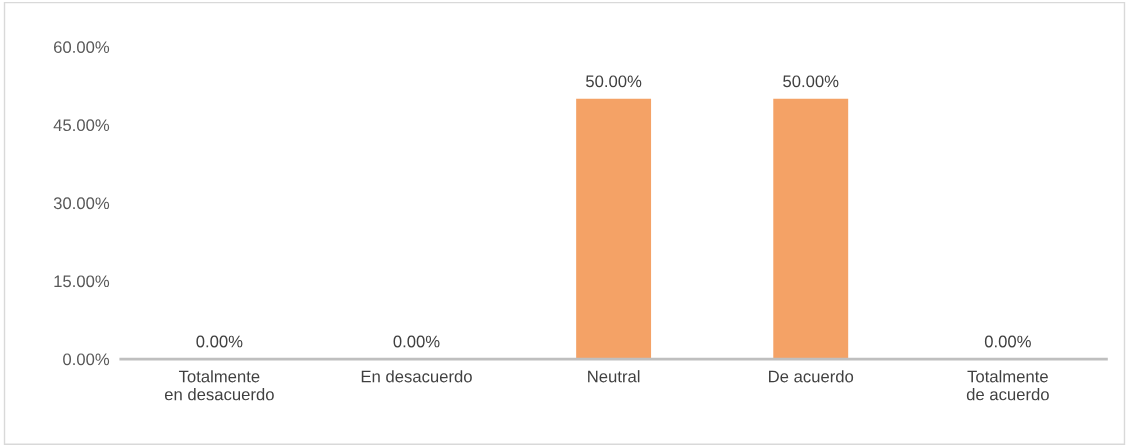 The image size is (1129, 446). Describe the element at coordinates (416, 376) in the screenshot. I see `x-tick-label: En desacuerdo` at that location.